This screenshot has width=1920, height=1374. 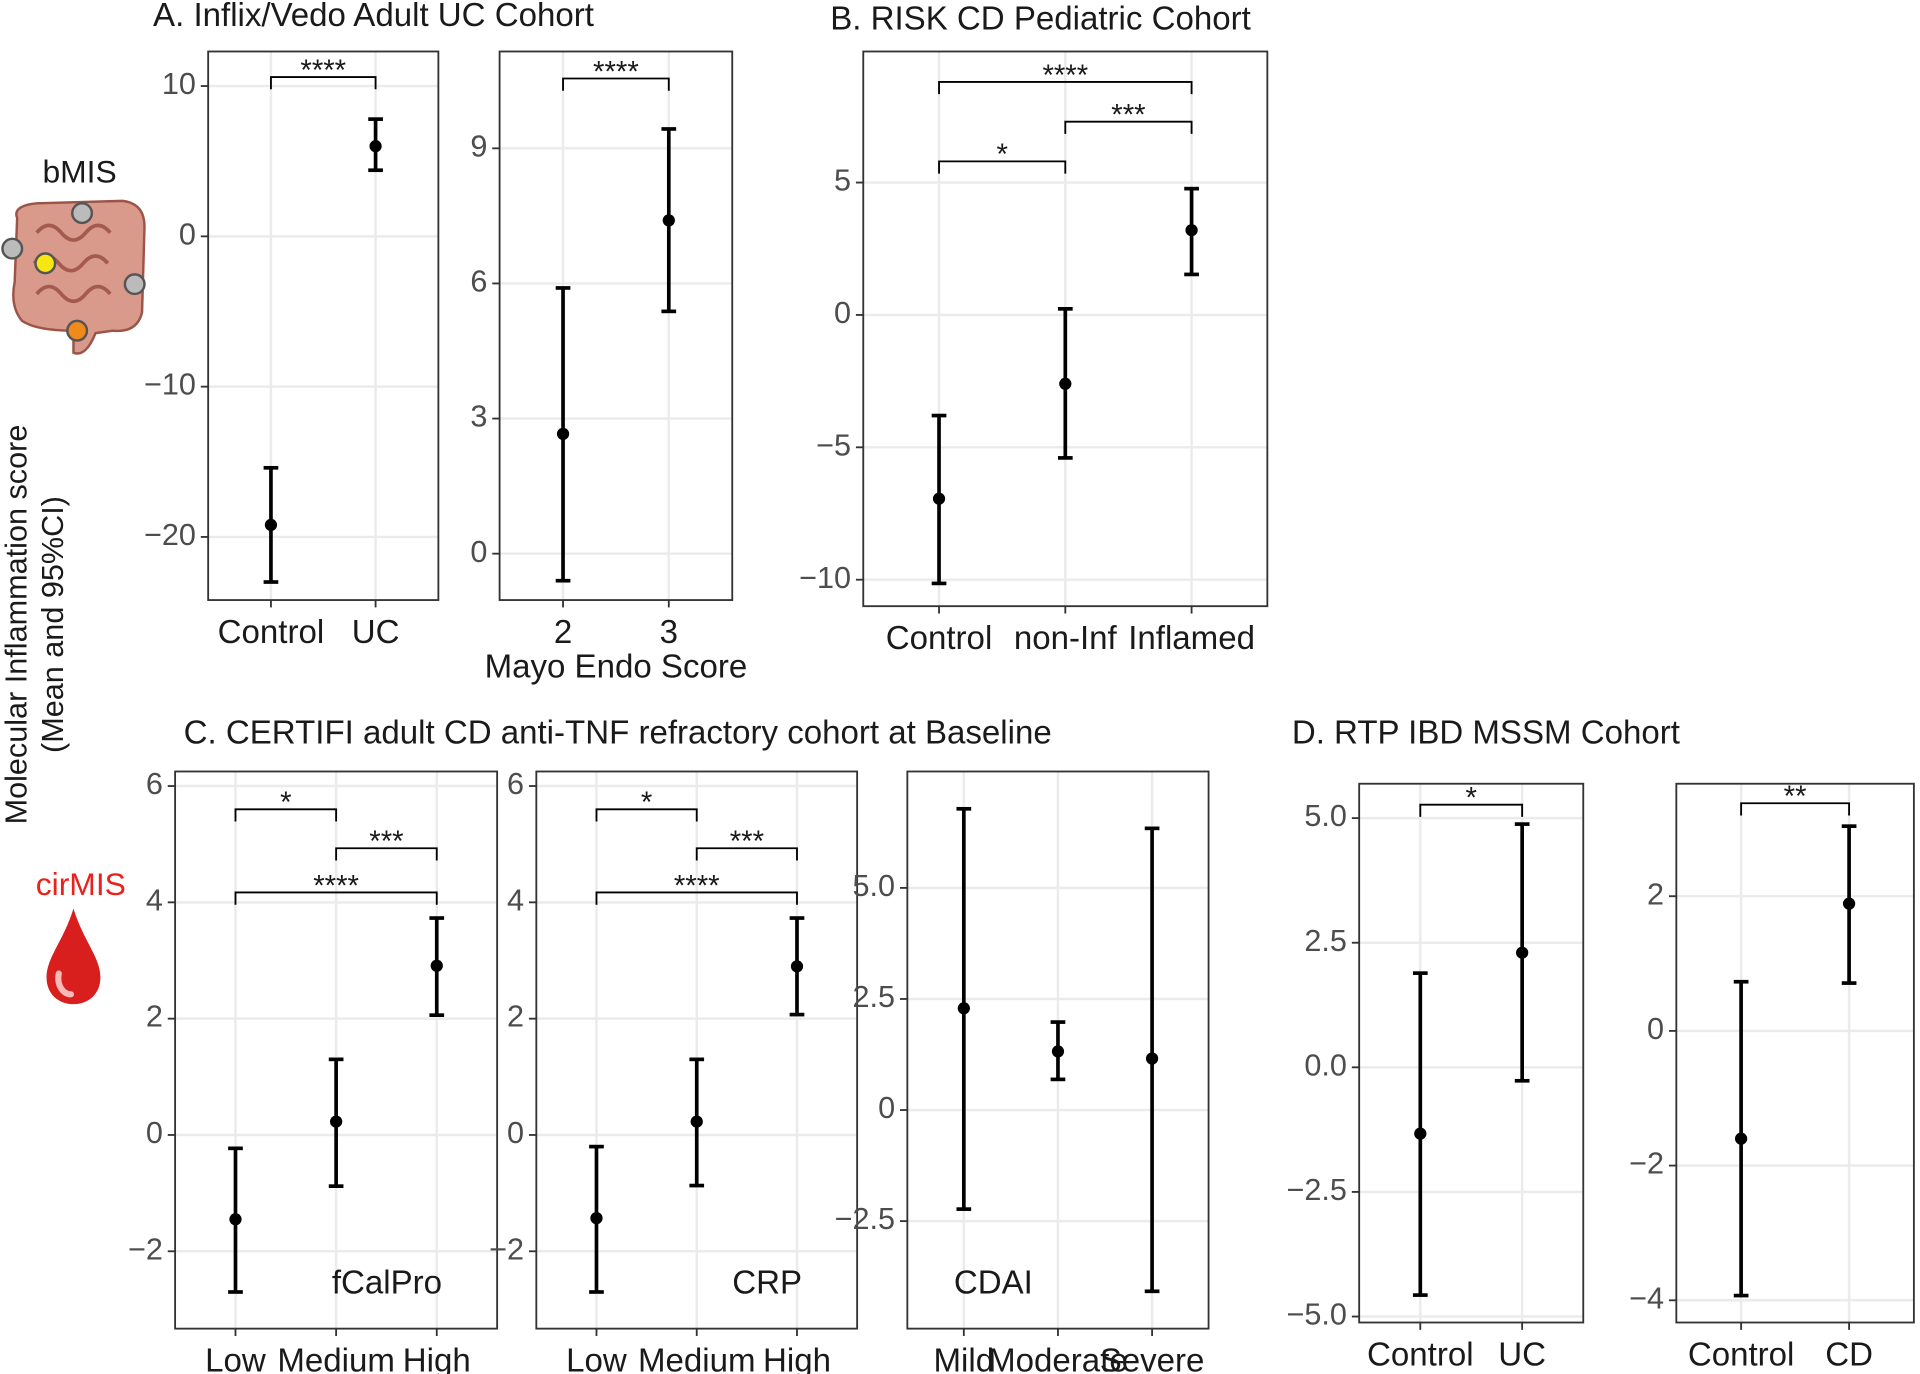 What do you see at coordinates (833, 445) in the screenshot?
I see `y-tick-label: −5` at bounding box center [833, 445].